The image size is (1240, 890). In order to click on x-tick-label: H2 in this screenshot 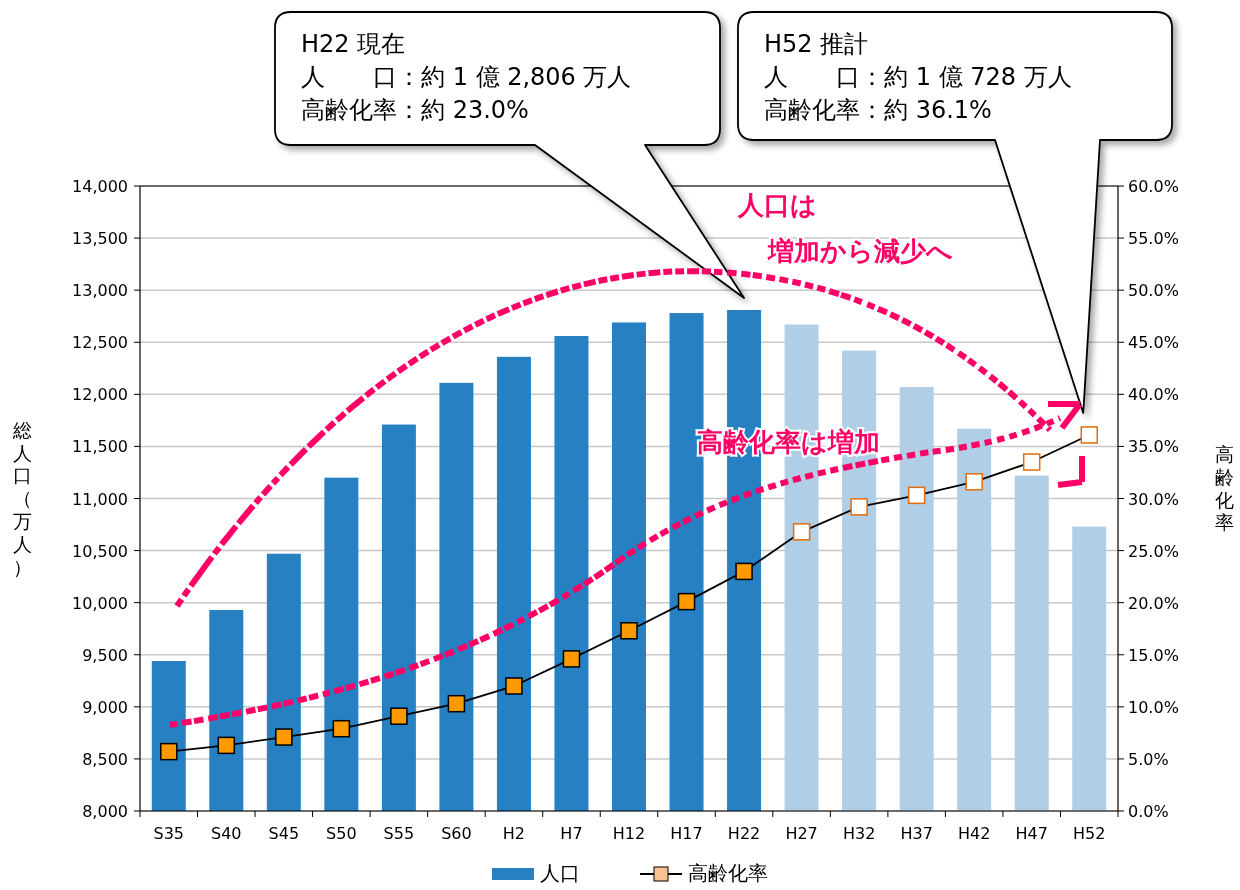, I will do `click(514, 833)`.